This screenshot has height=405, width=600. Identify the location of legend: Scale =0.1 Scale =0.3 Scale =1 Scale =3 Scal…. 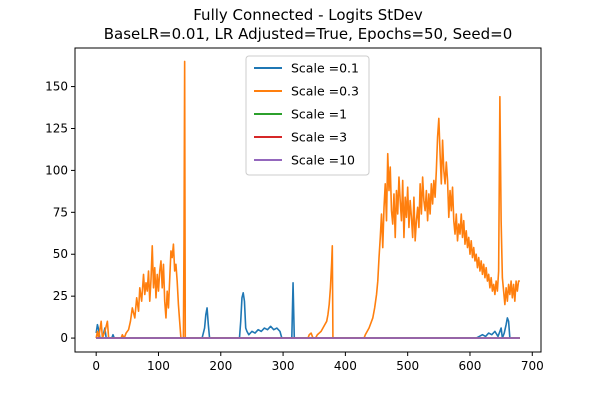
(307, 115).